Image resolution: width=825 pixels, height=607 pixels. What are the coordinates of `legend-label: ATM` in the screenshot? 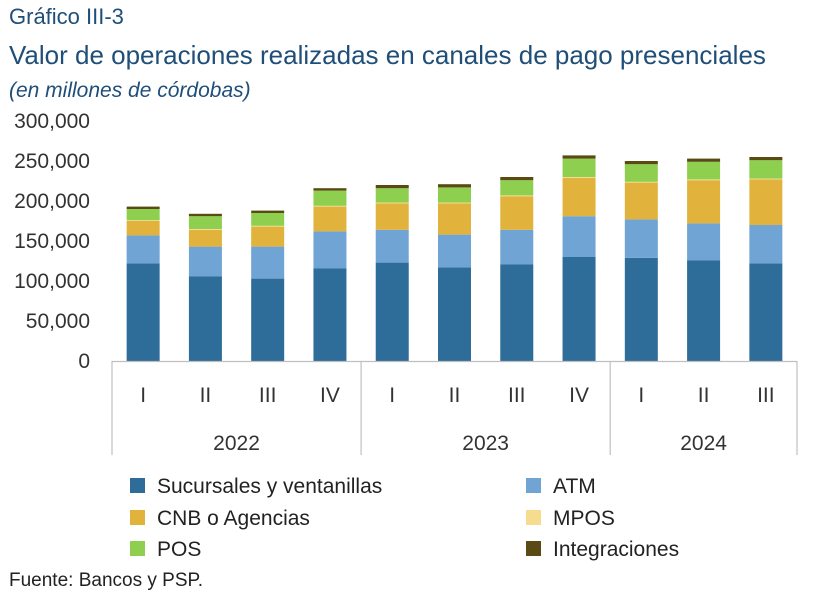 It's located at (574, 486).